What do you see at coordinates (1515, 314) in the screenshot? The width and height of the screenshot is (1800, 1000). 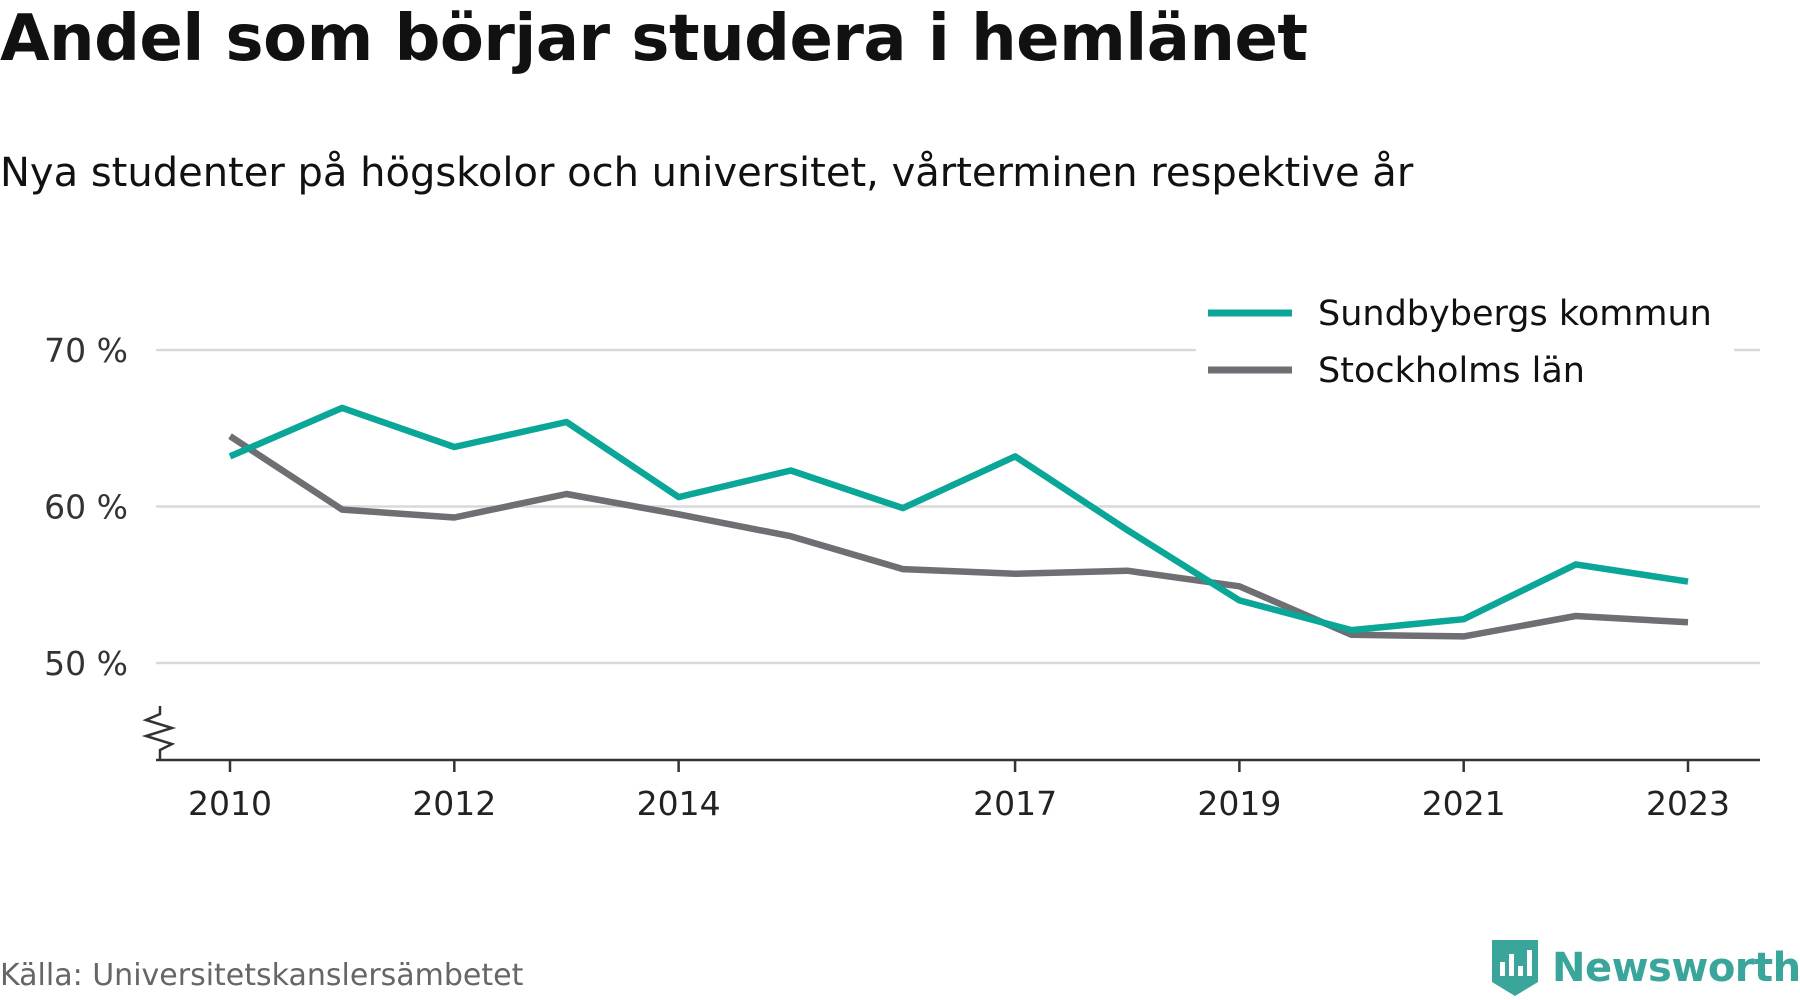 I see `legend-label: Sundbybergs kommun` at bounding box center [1515, 314].